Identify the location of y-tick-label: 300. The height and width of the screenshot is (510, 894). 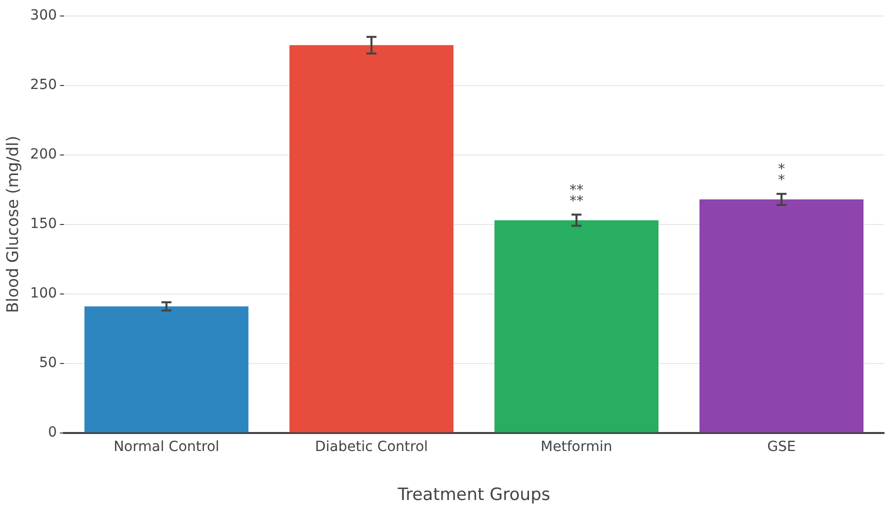
(43, 16).